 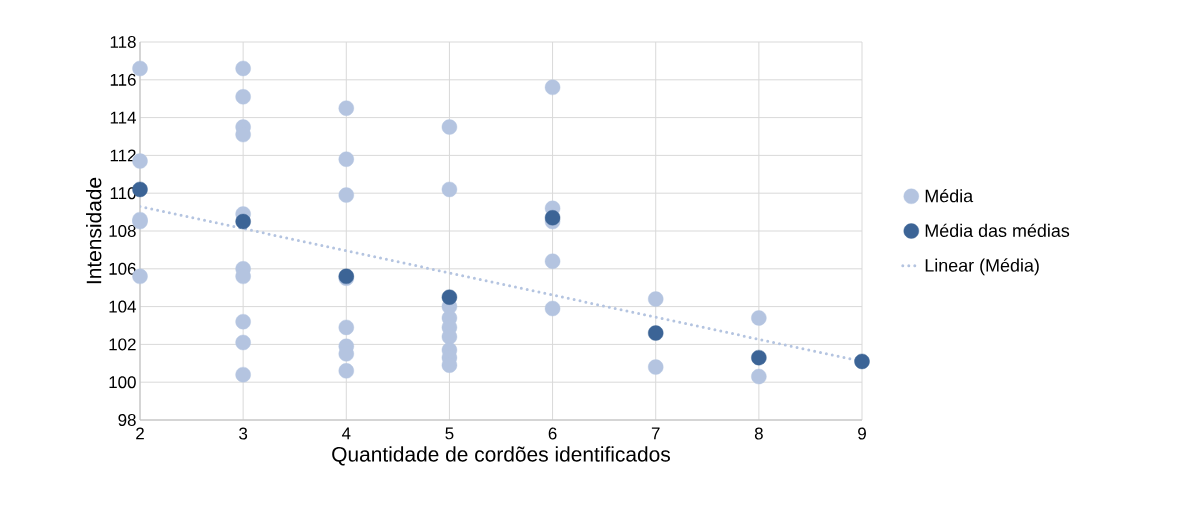 I want to click on legend-label: Média, so click(x=949, y=195).